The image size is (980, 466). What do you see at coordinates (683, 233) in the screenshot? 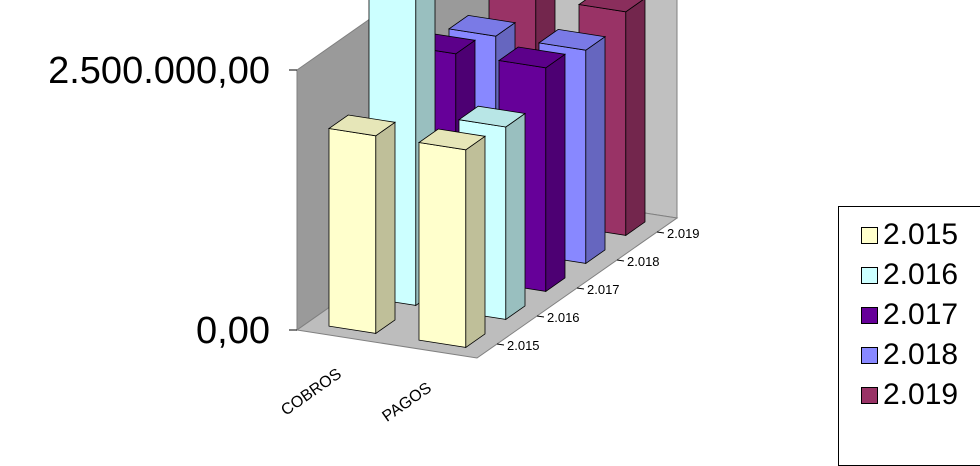
I see `depth-tick-label: 2.019` at bounding box center [683, 233].